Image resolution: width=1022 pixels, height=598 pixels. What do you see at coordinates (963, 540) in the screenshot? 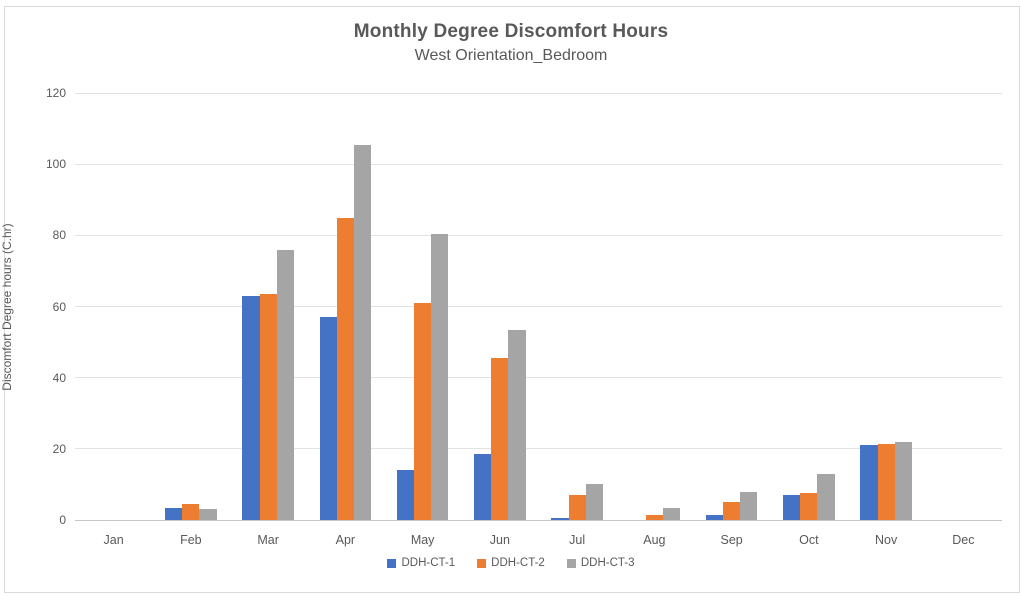
I see `x-axis-label-Dec: Dec` at bounding box center [963, 540].